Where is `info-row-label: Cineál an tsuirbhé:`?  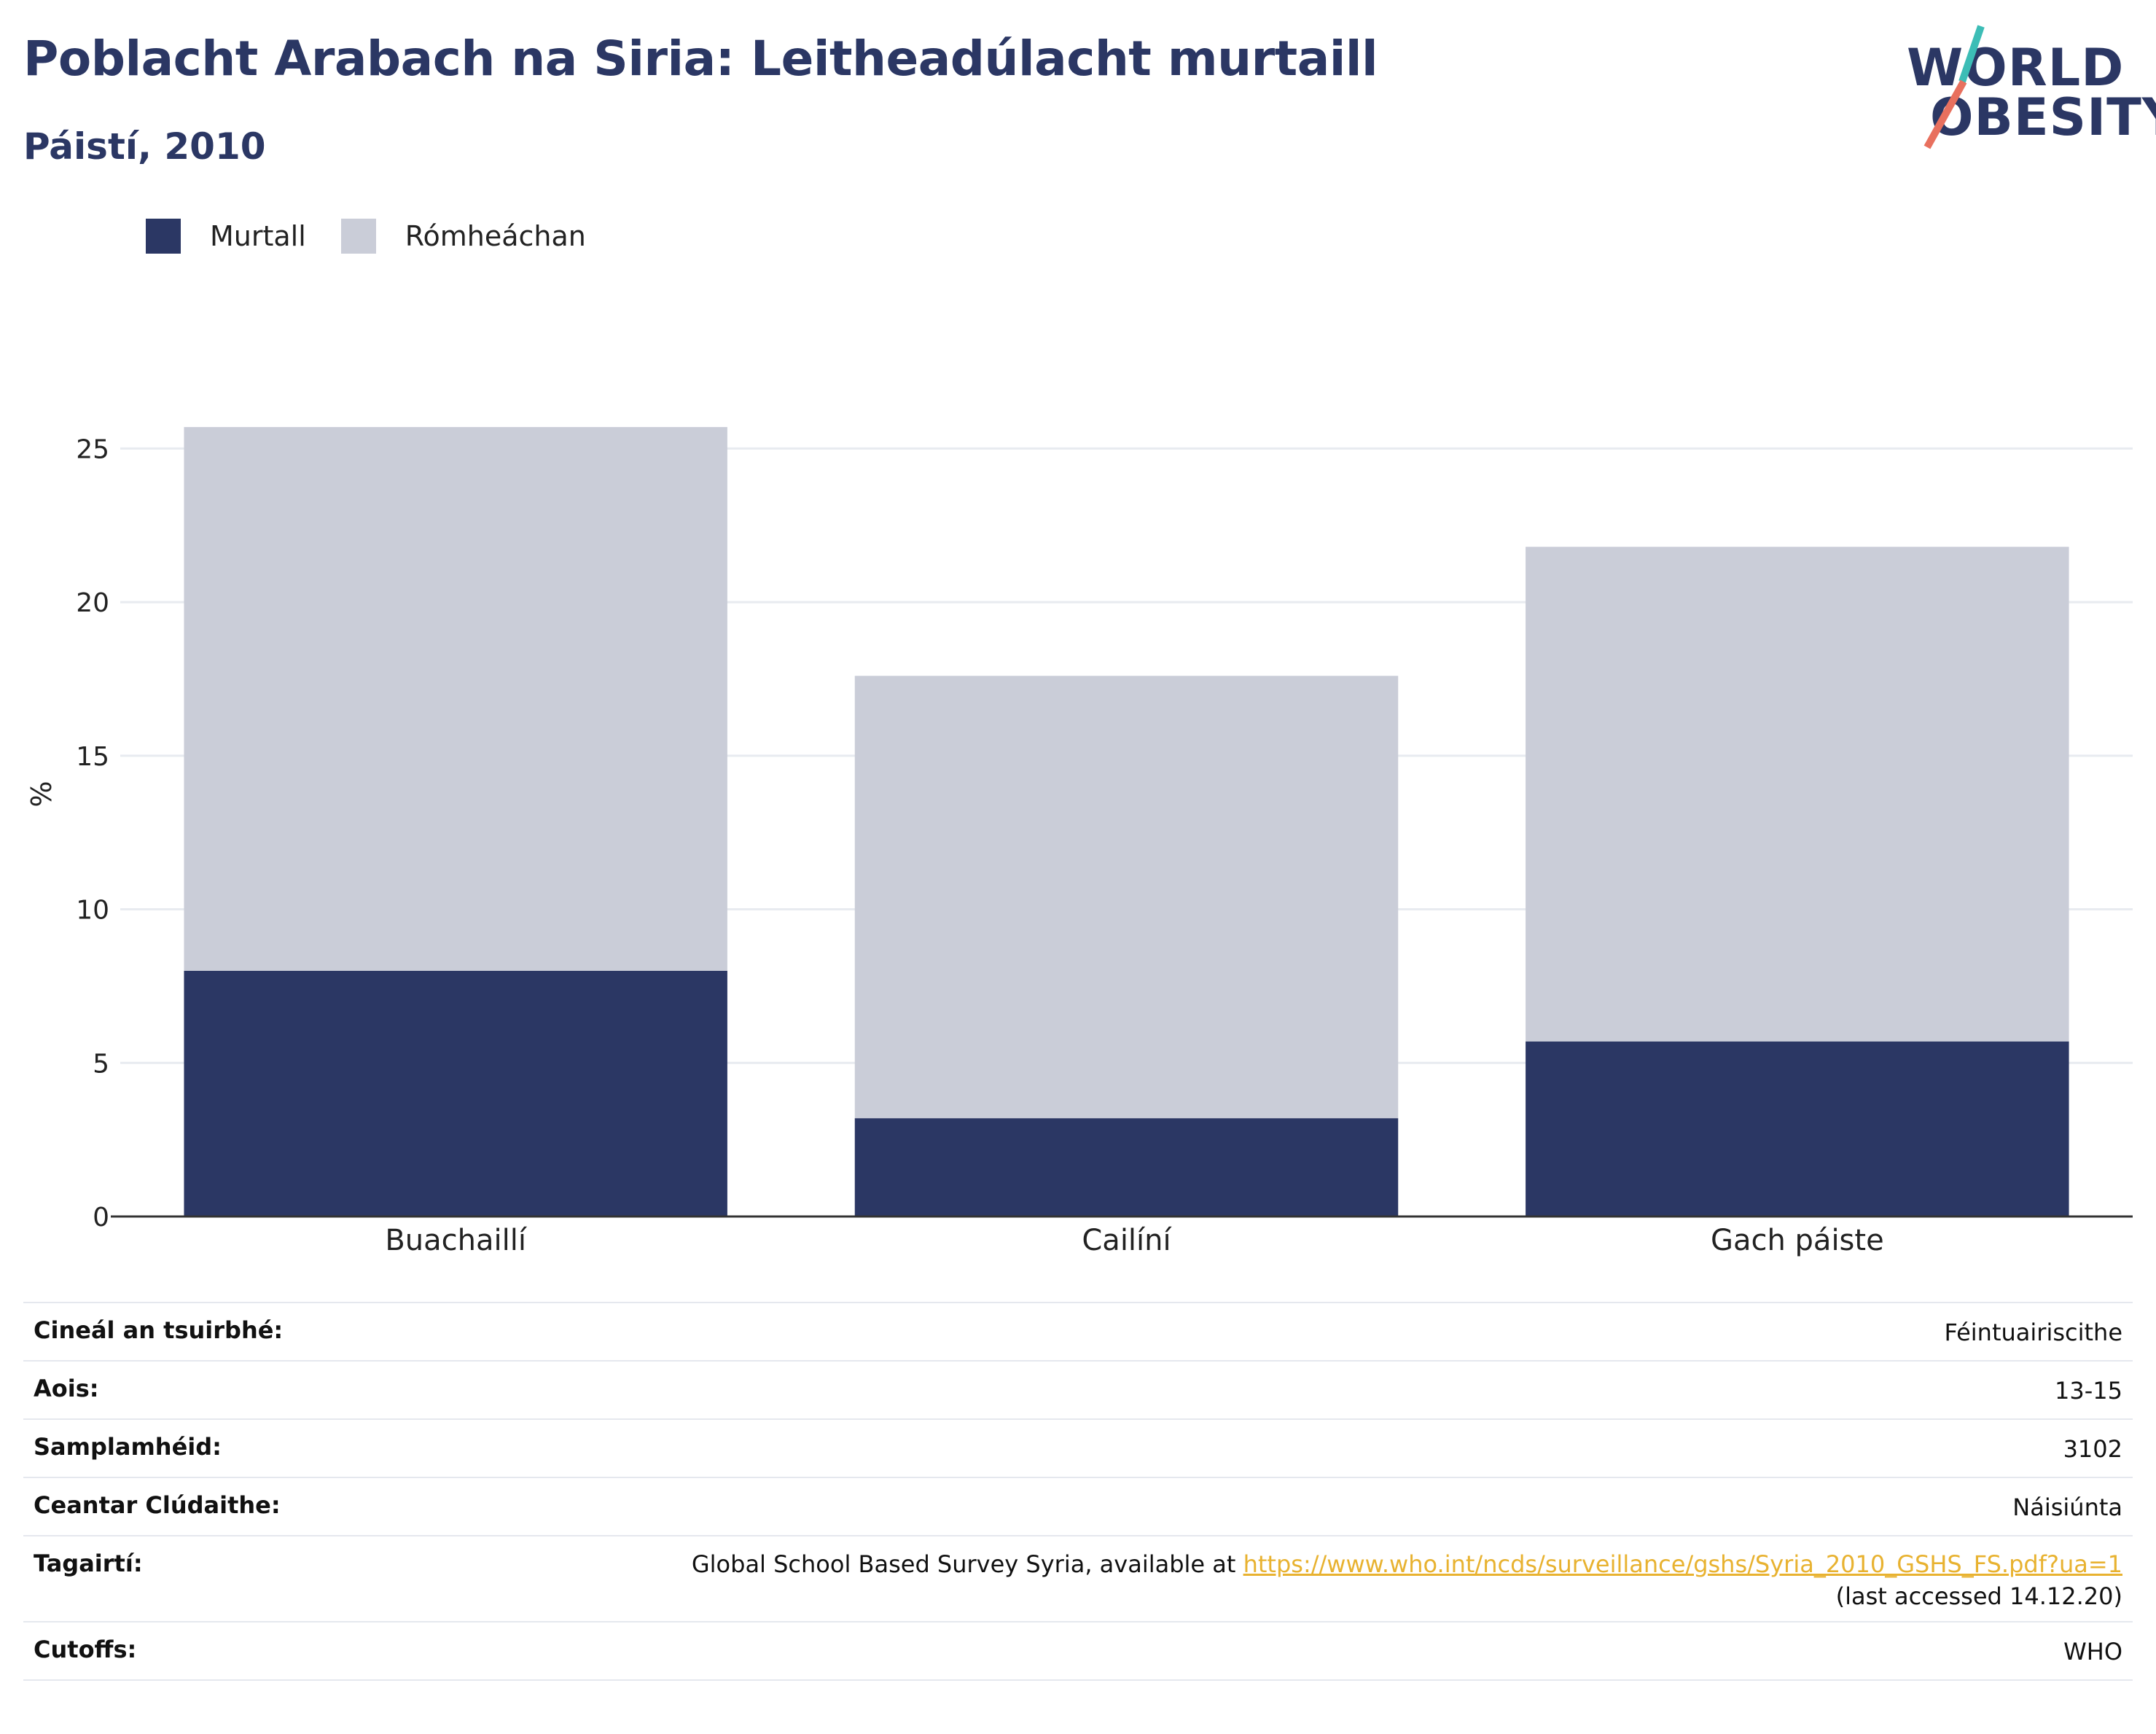 info-row-label: Cineál an tsuirbhé: is located at coordinates (159, 1330).